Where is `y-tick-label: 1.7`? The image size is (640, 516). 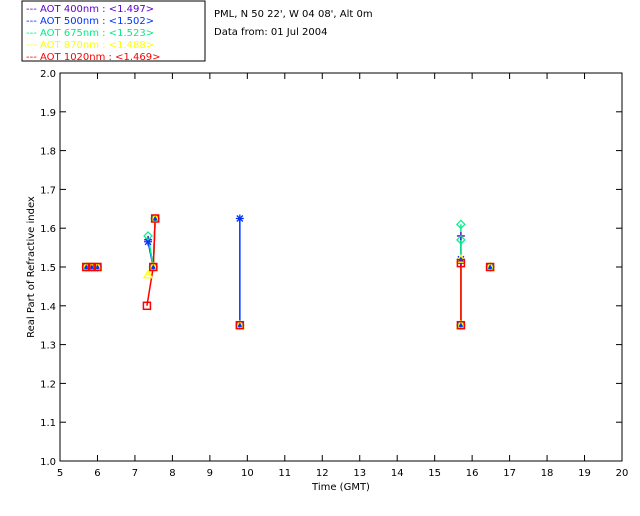 y-tick-label: 1.7 is located at coordinates (48, 190).